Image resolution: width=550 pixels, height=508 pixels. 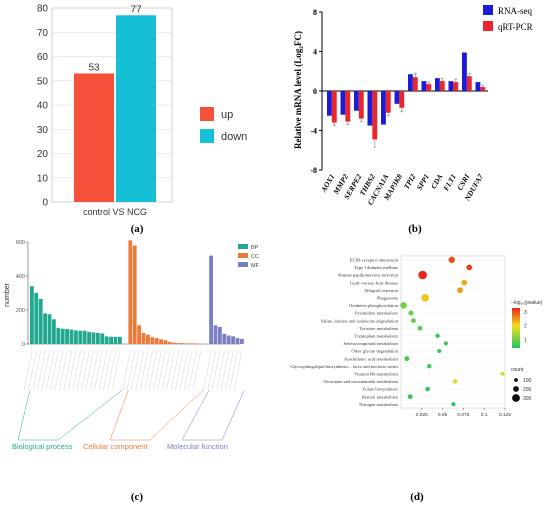 I want to click on y-tick-label: -8, so click(x=313, y=170).